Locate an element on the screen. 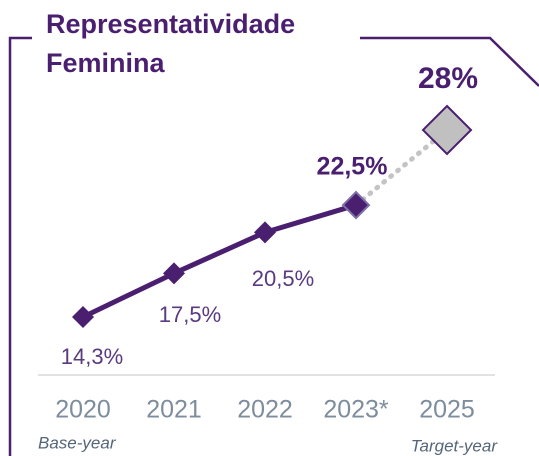 The image size is (539, 456). chart-title: Representatividade Feminina is located at coordinates (170, 43).